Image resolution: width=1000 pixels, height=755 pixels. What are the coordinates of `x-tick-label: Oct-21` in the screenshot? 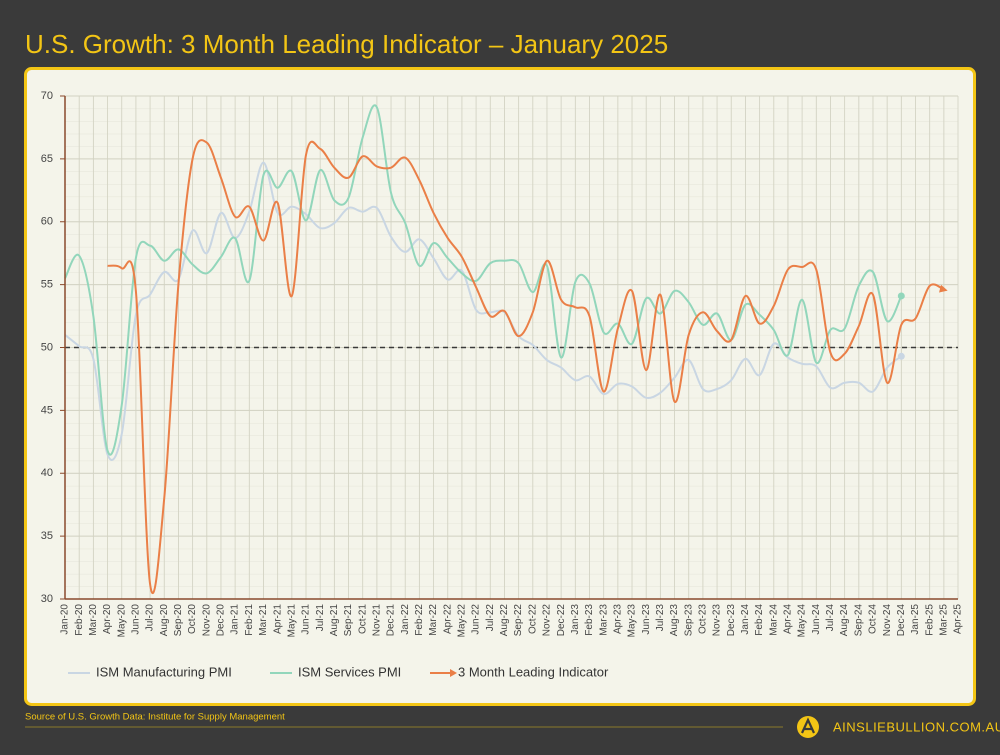 It's located at (362, 619).